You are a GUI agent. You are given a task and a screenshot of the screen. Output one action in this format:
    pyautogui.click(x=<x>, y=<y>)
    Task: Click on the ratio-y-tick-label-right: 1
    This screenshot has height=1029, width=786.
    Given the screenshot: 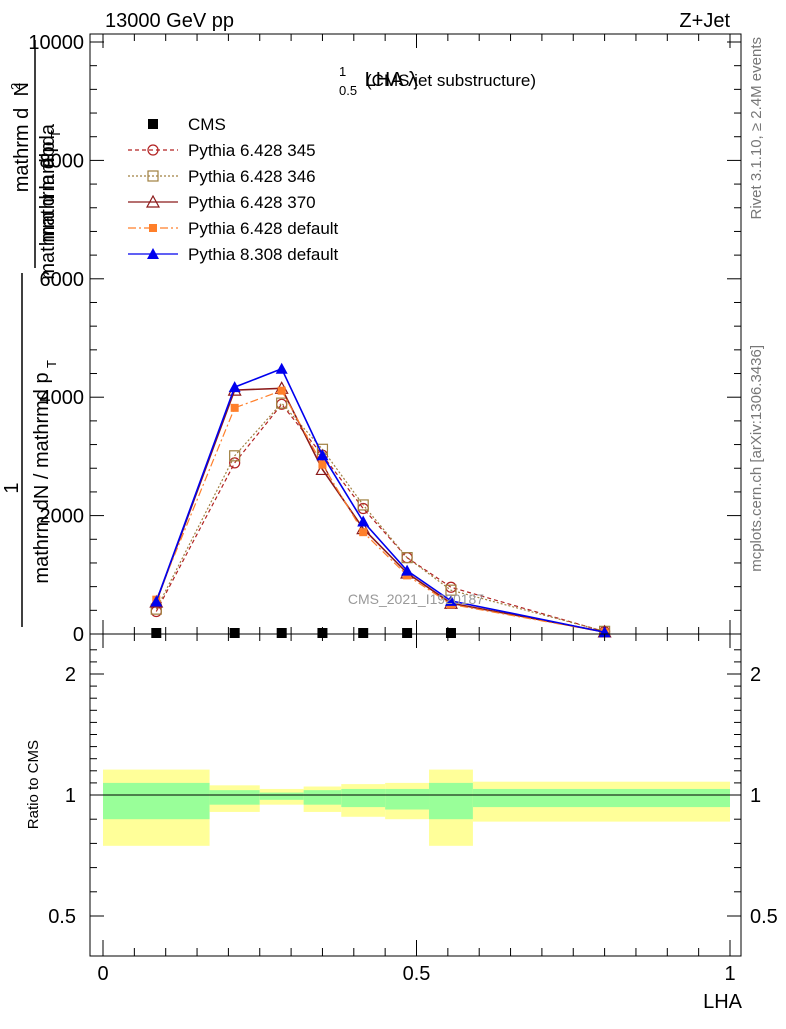 What is the action you would take?
    pyautogui.click(x=755, y=796)
    